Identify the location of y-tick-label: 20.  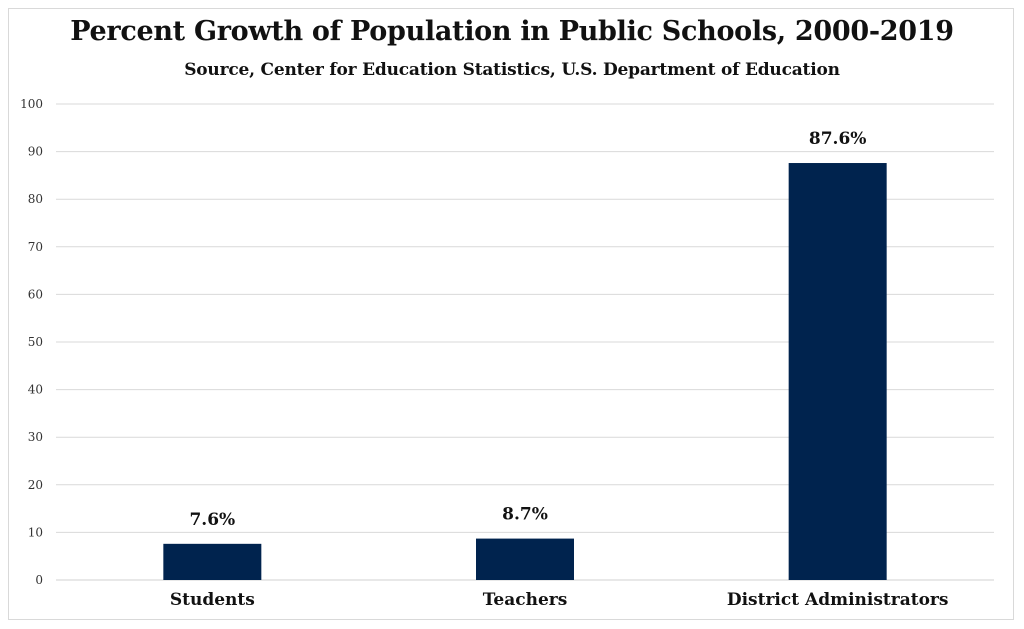
(35, 485).